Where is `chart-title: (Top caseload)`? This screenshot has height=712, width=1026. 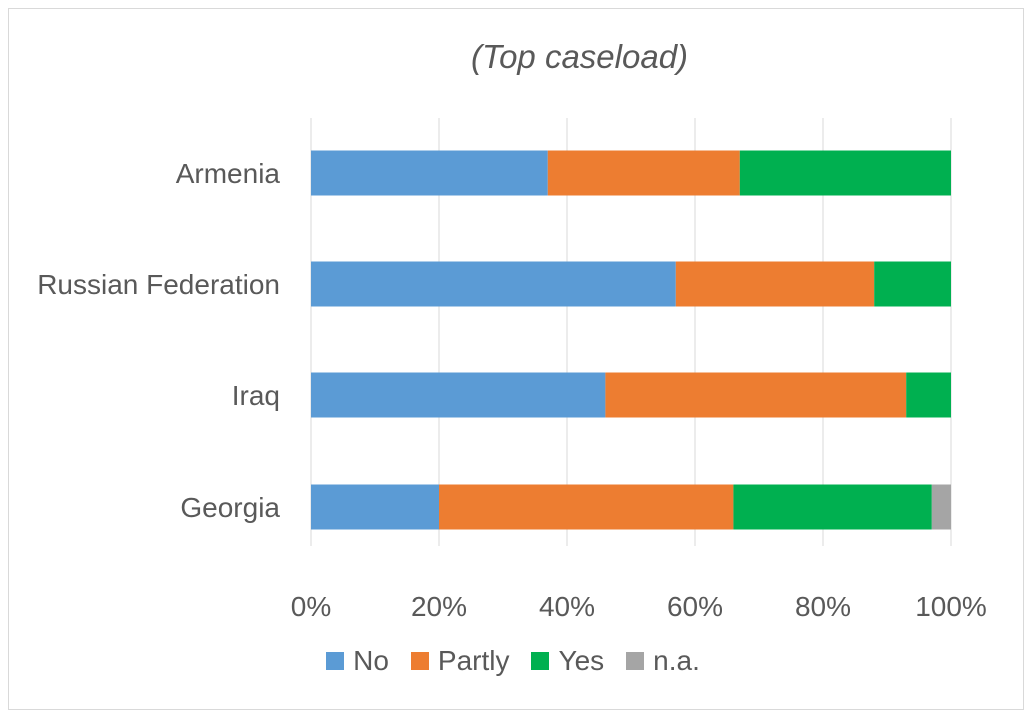
chart-title: (Top caseload) is located at coordinates (579, 56).